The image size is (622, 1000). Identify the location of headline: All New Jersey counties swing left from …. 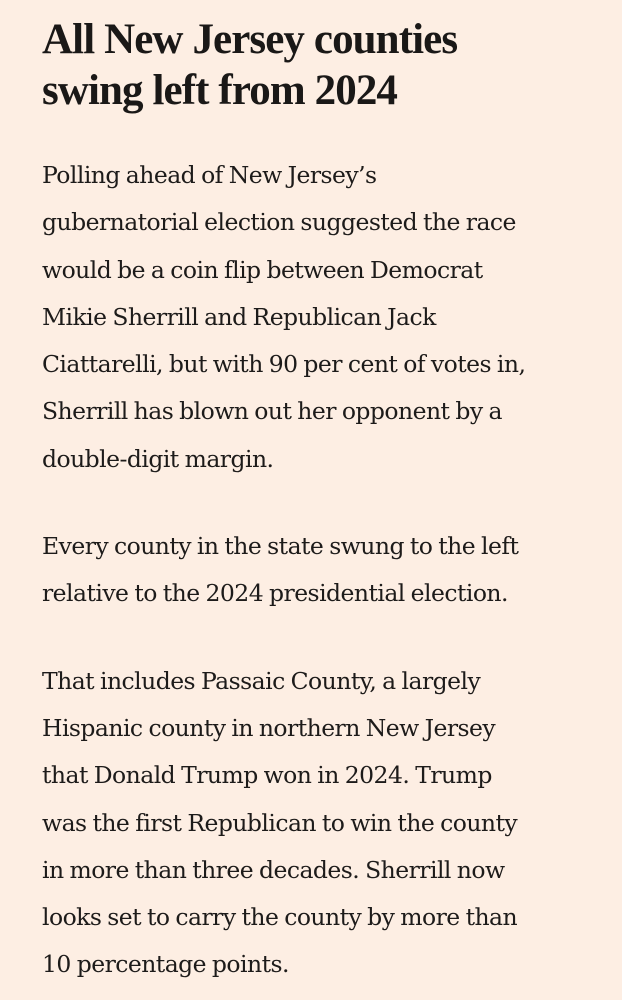
(312, 65).